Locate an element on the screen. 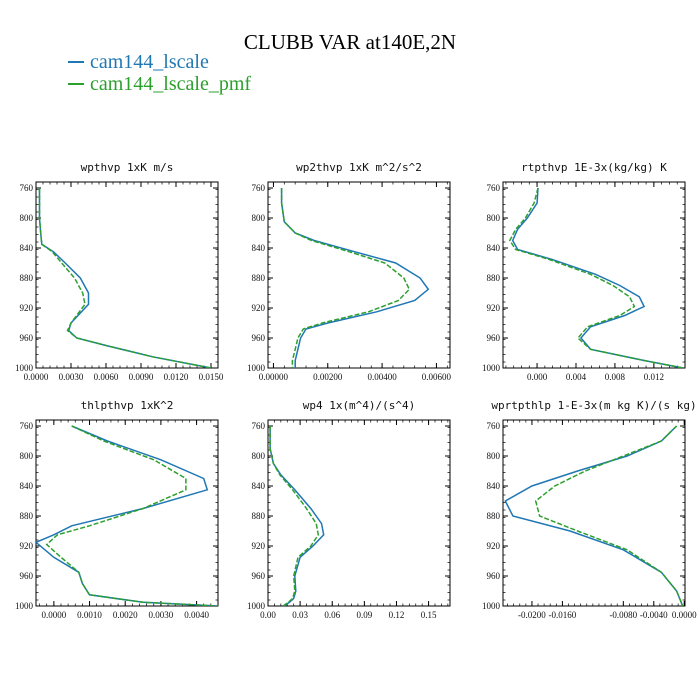  x-tick-label: 0.0150 is located at coordinates (211, 377).